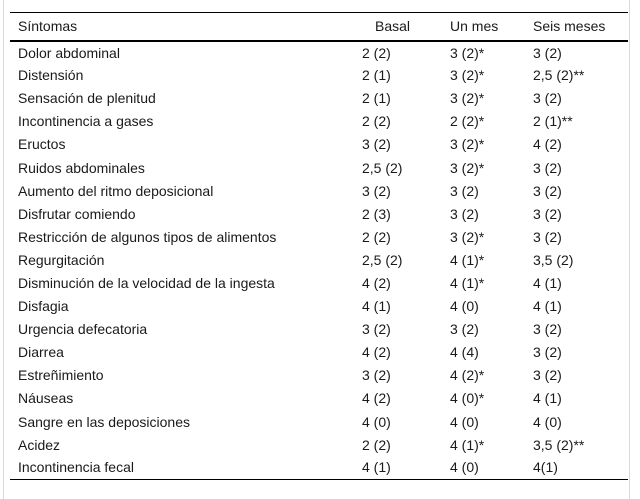  What do you see at coordinates (104, 421) in the screenshot?
I see `symptom-cell: Sangre en las deposiciones` at bounding box center [104, 421].